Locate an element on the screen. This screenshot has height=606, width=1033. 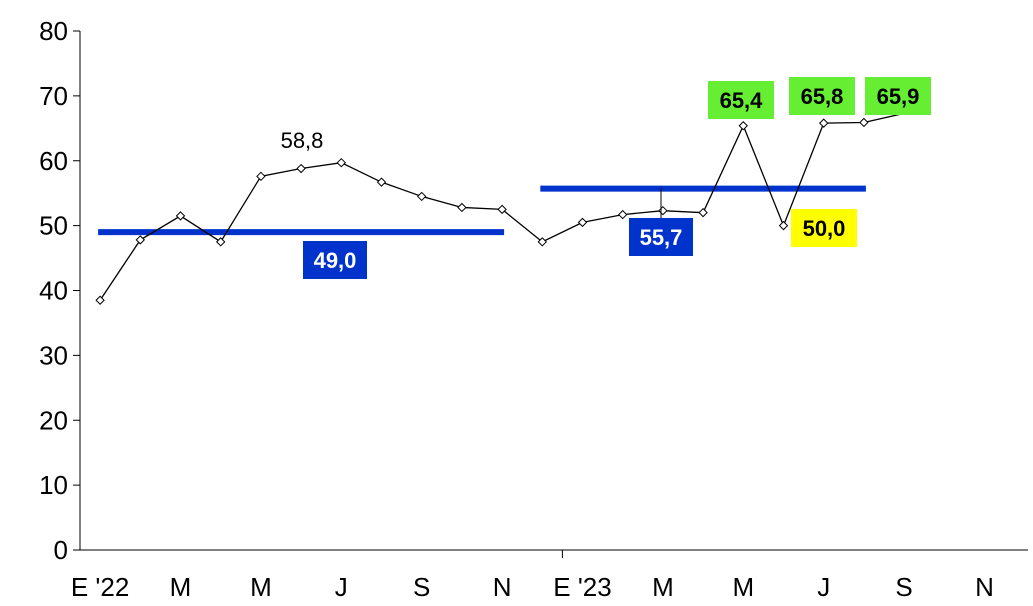
data-label: 50,0 is located at coordinates (824, 228).